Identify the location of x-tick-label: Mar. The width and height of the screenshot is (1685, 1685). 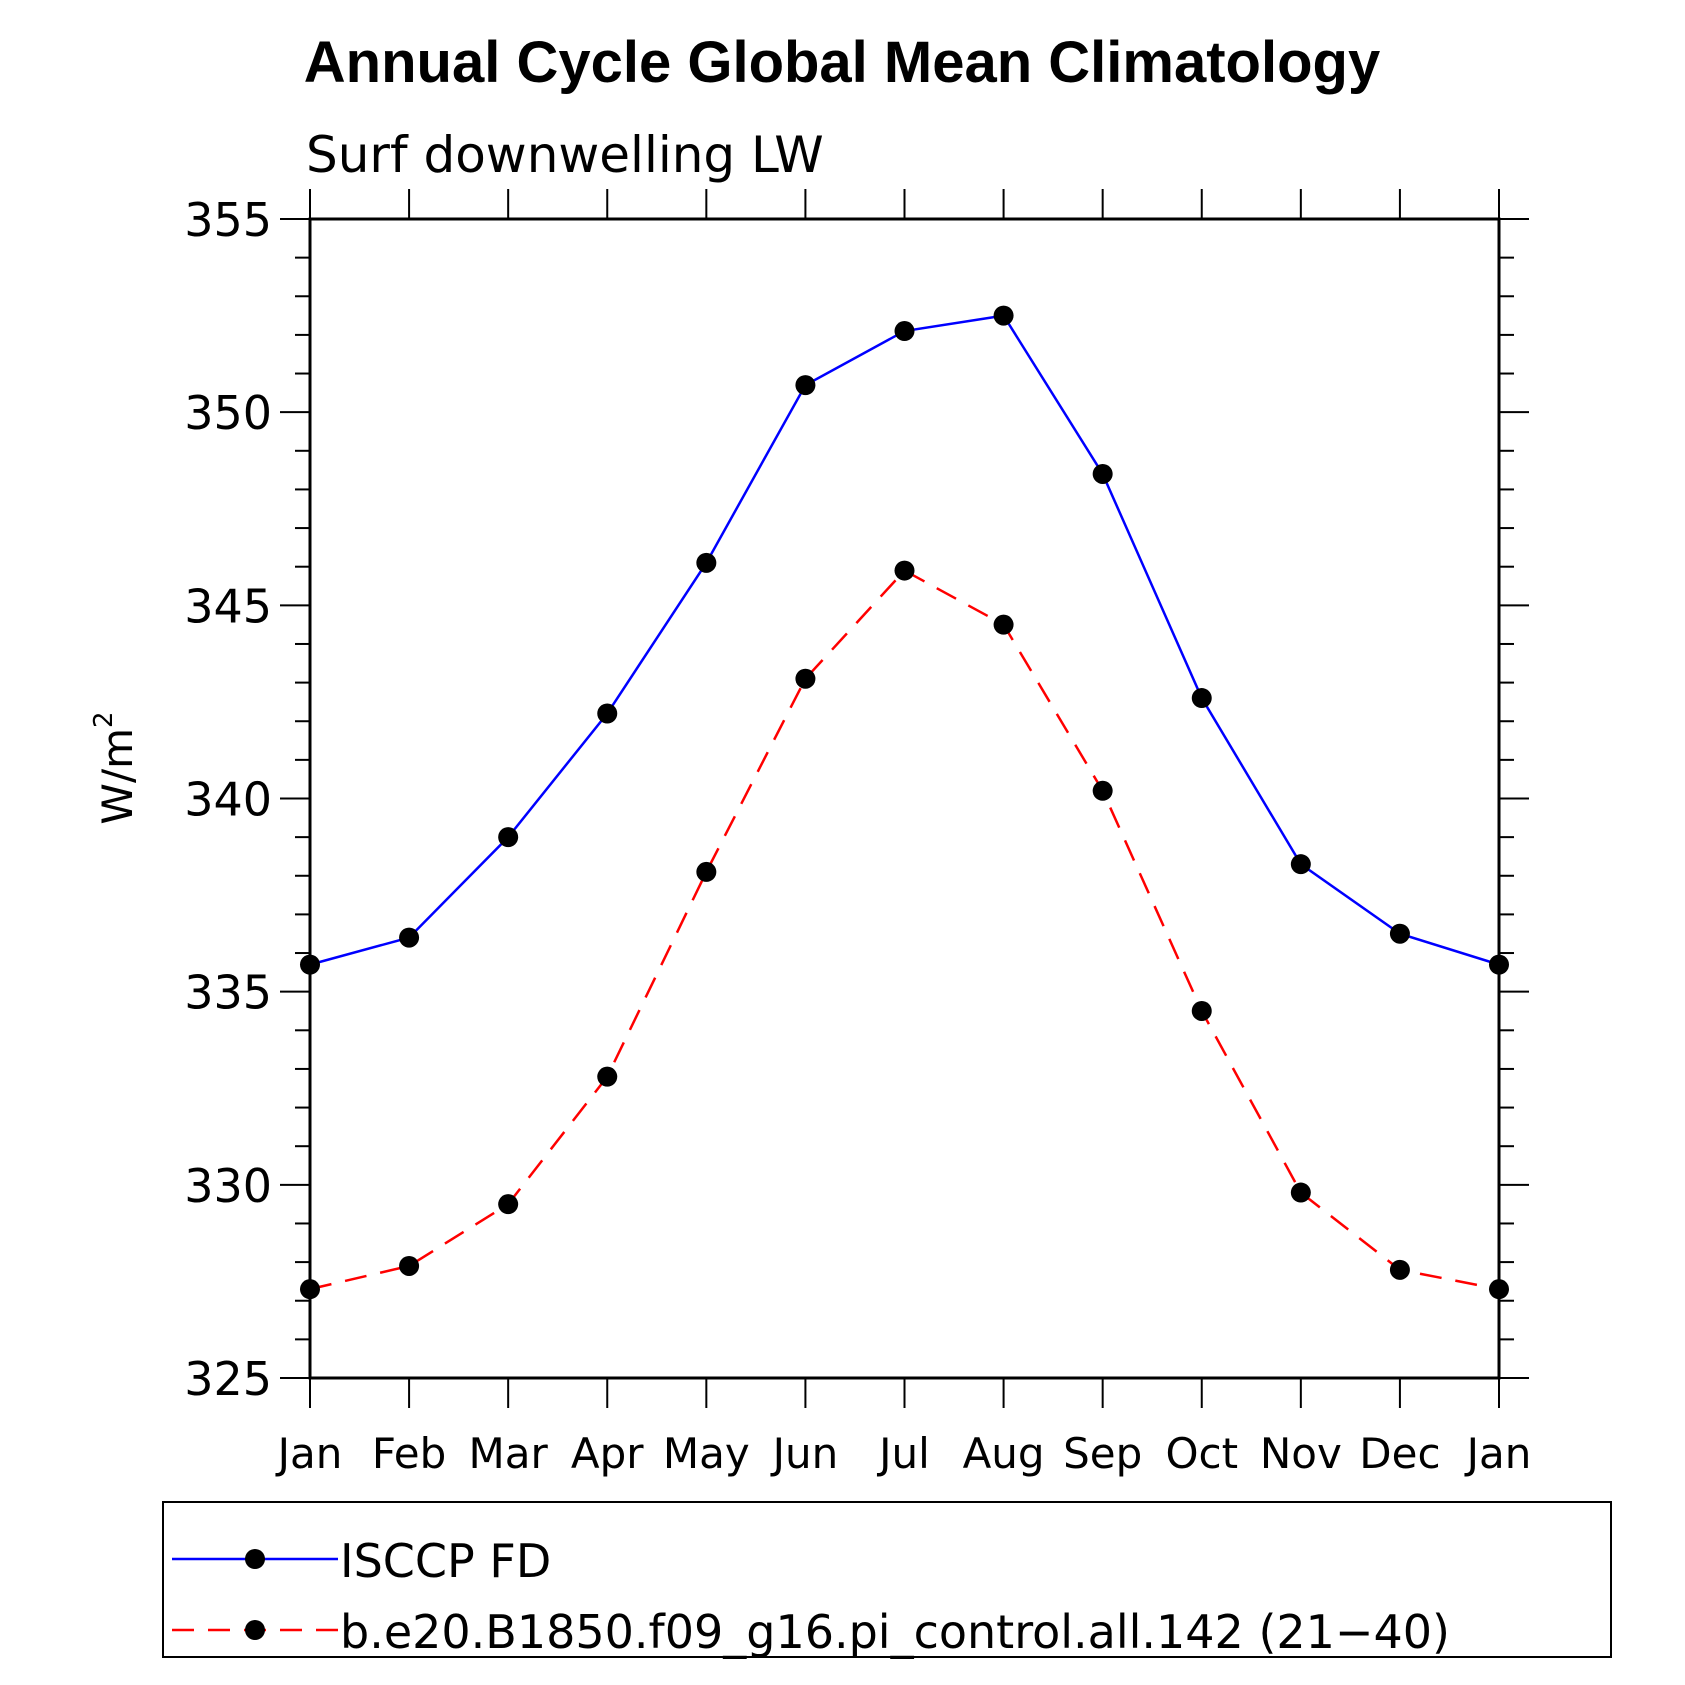
(509, 1453).